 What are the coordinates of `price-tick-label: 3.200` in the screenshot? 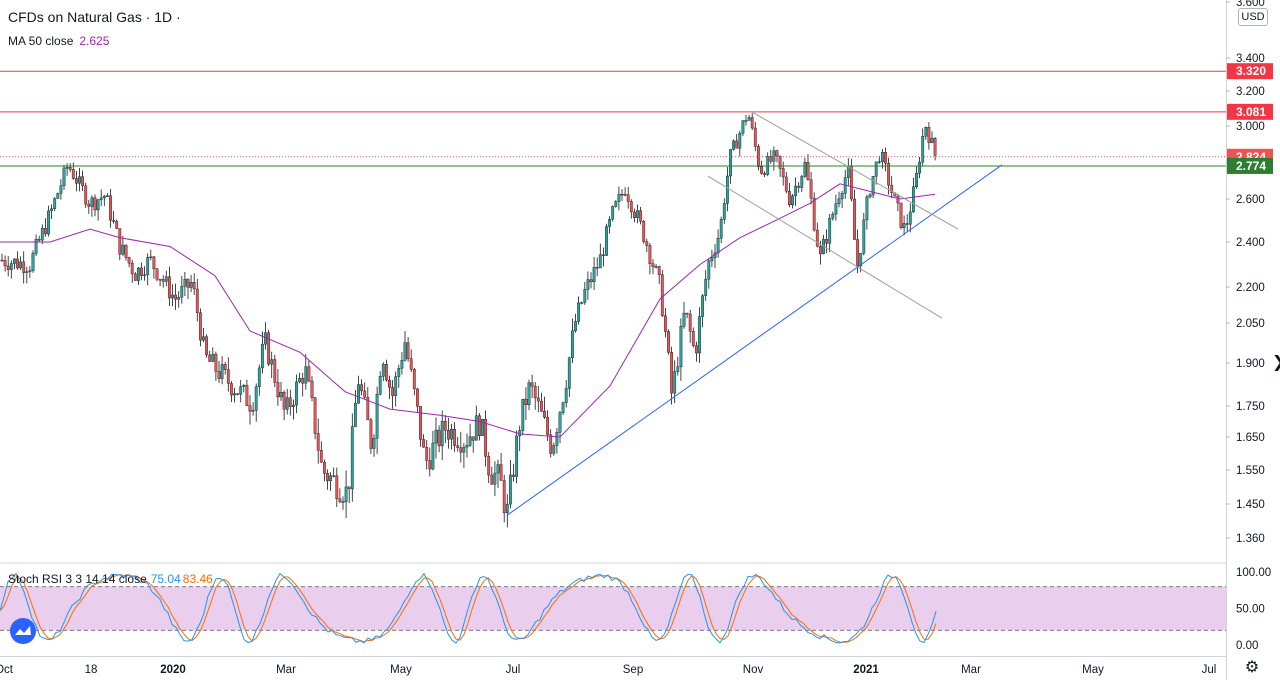 It's located at (1250, 92).